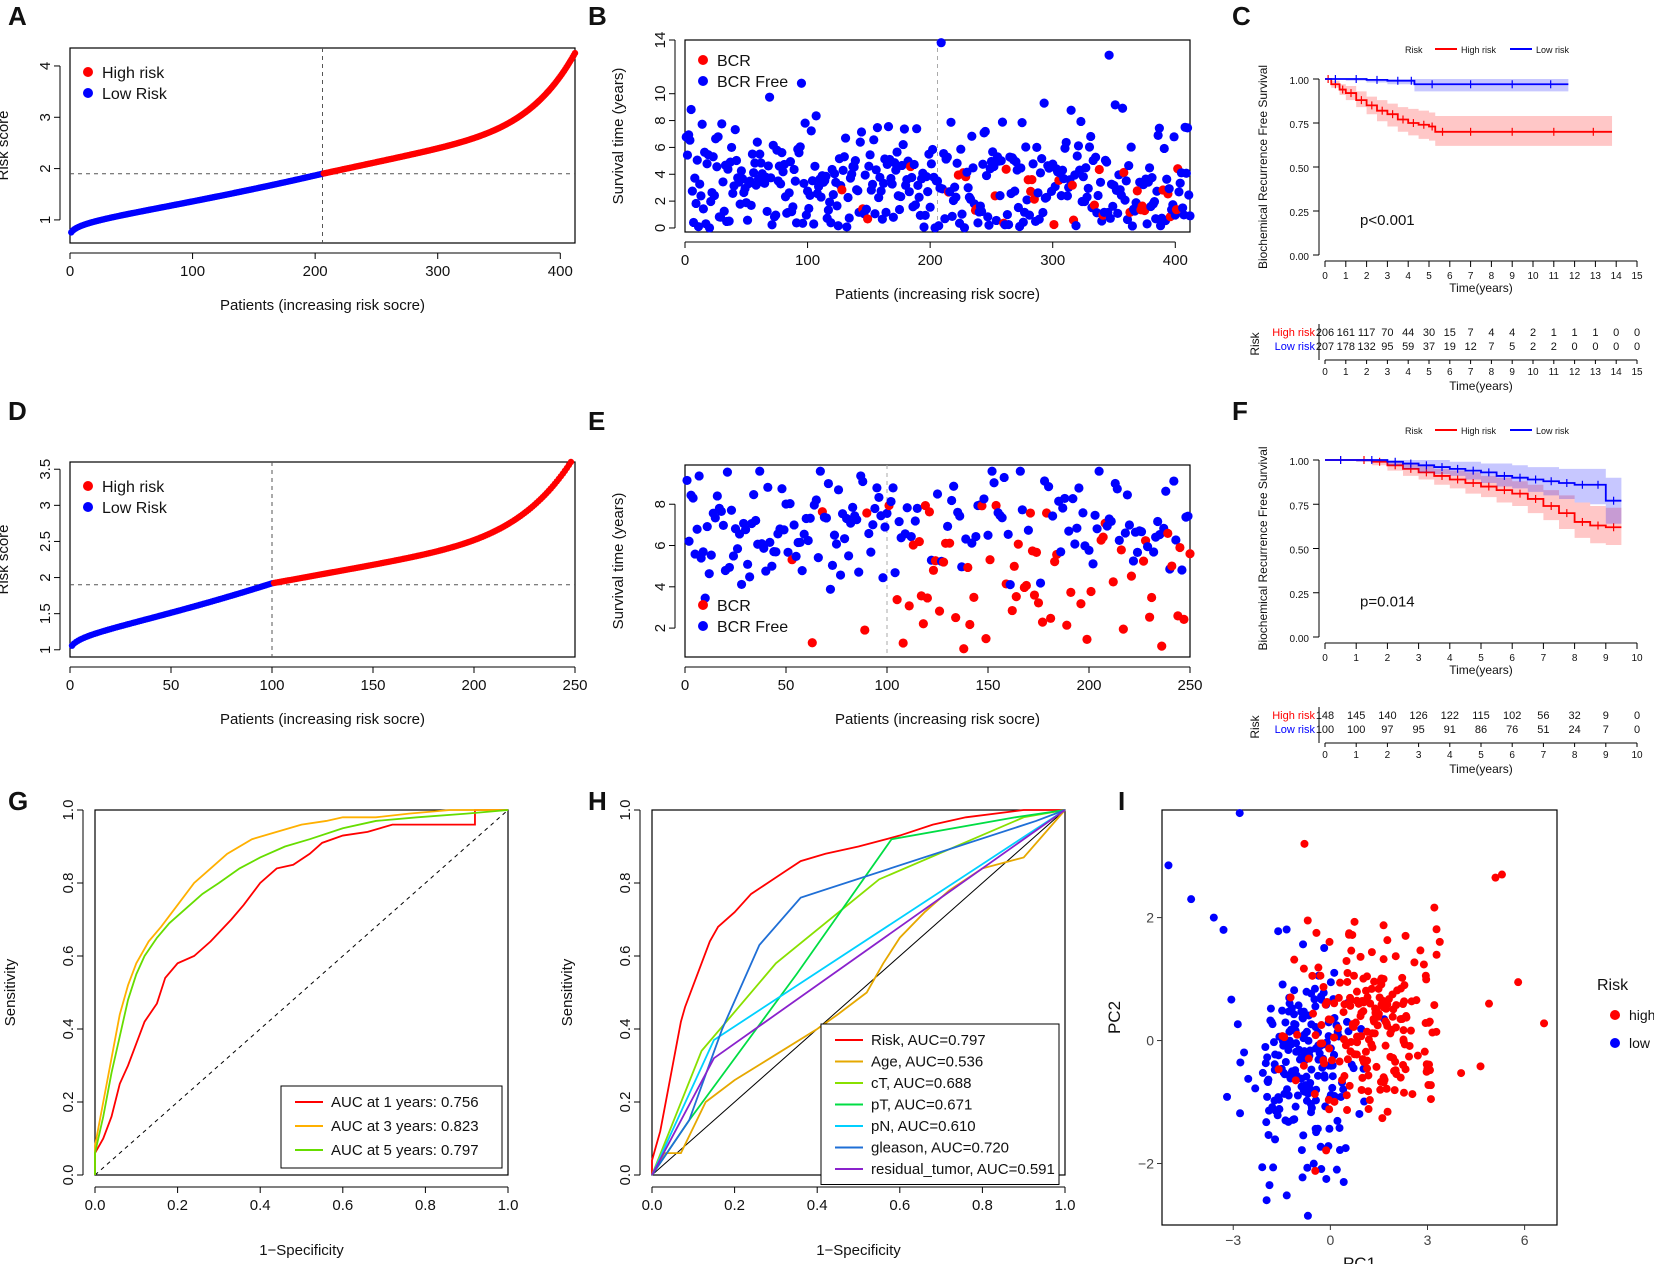  Describe the element at coordinates (1473, 502) in the screenshot. I see `confidence-band` at that location.